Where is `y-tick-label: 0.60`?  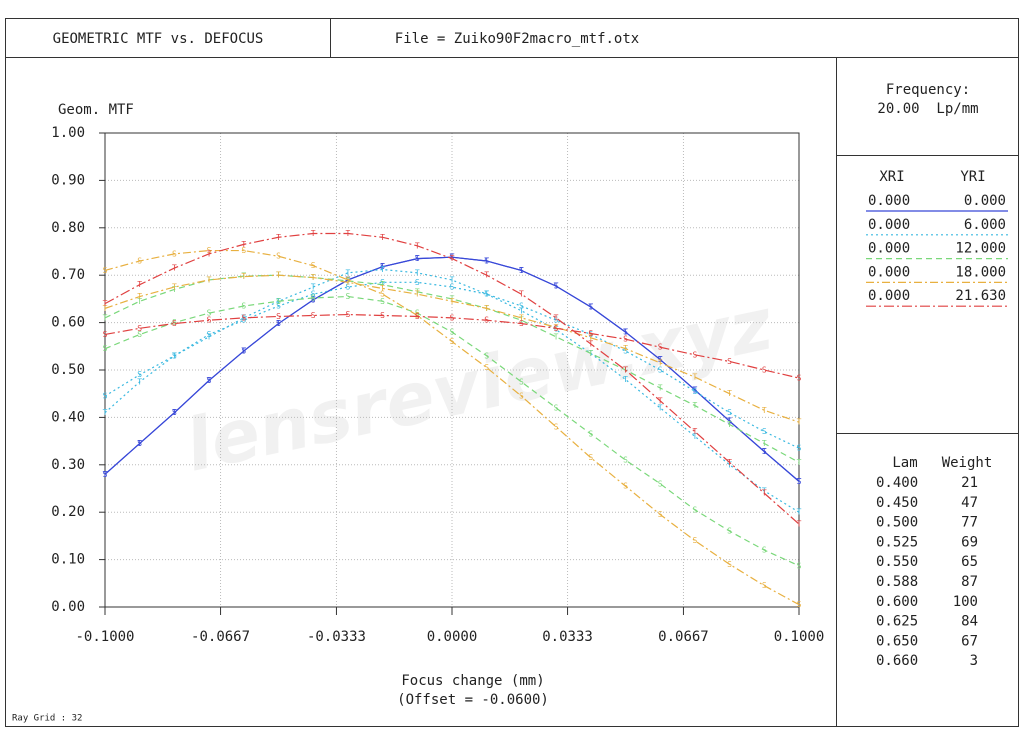 y-tick-label: 0.60 is located at coordinates (68, 323).